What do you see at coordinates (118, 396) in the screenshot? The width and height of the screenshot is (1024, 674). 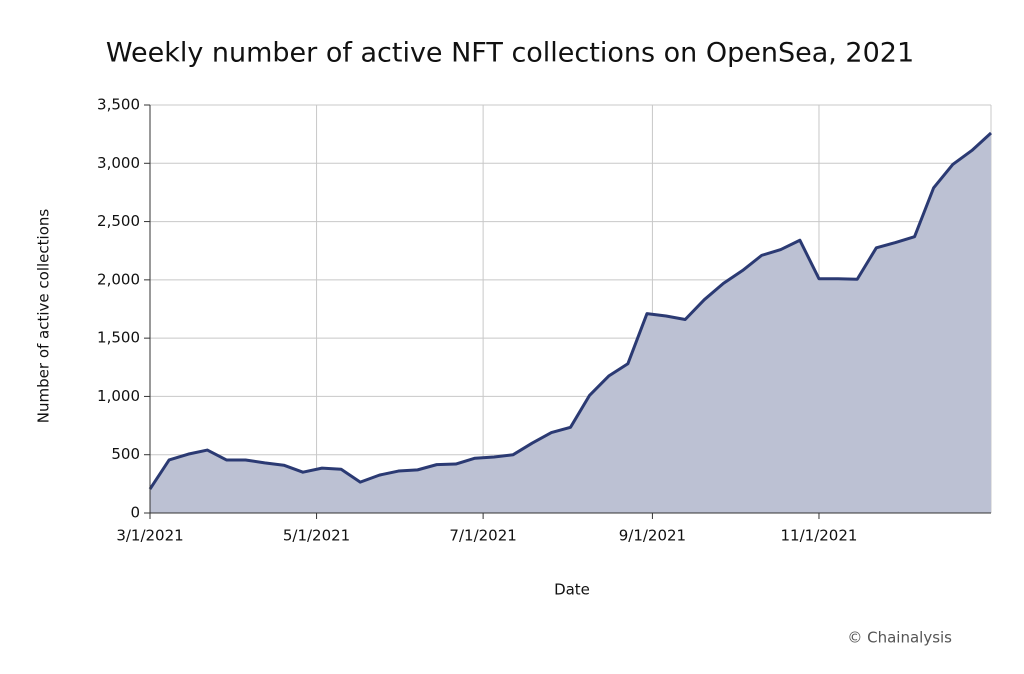 I see `y-tick-label: 1,000` at bounding box center [118, 396].